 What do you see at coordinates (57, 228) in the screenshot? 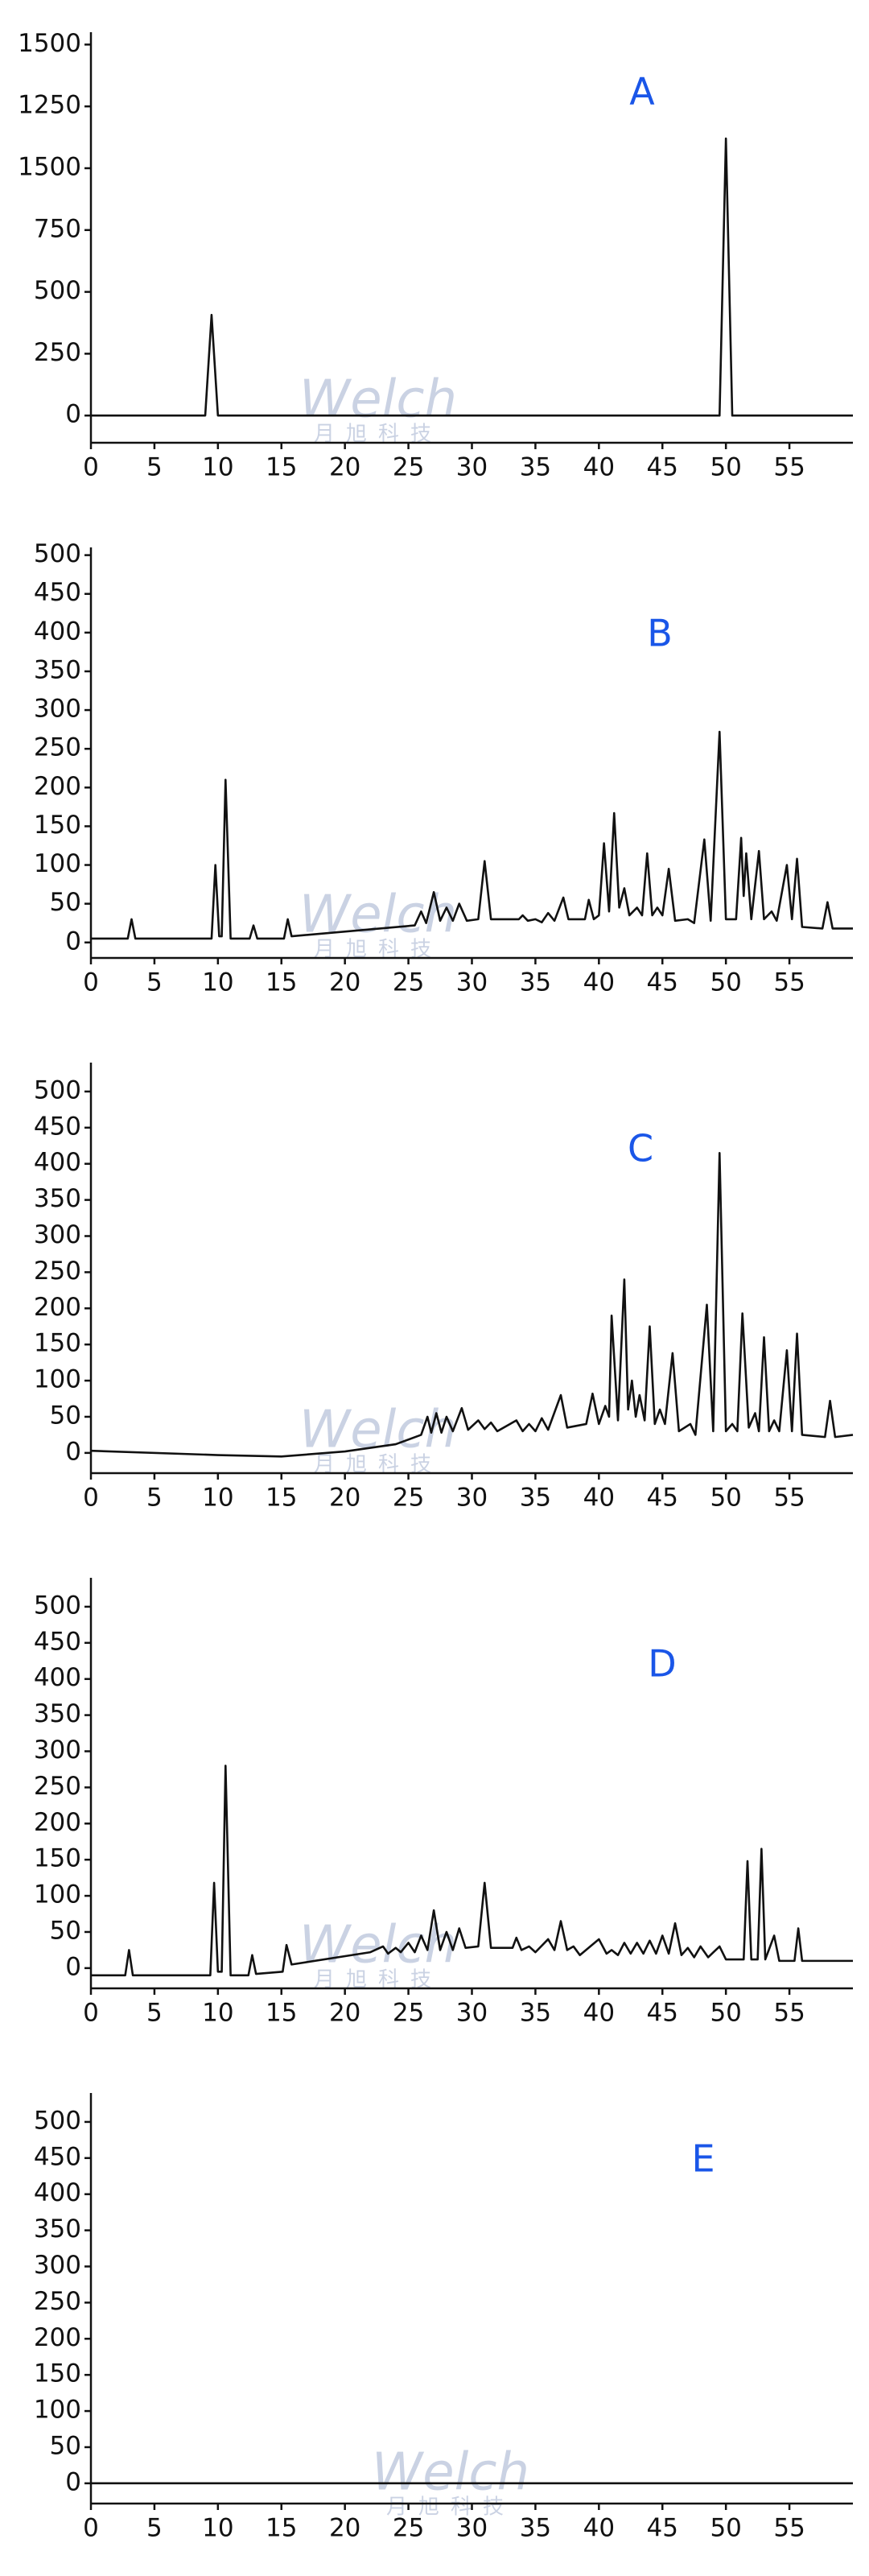
I see `y-tick-label: 750` at bounding box center [57, 228].